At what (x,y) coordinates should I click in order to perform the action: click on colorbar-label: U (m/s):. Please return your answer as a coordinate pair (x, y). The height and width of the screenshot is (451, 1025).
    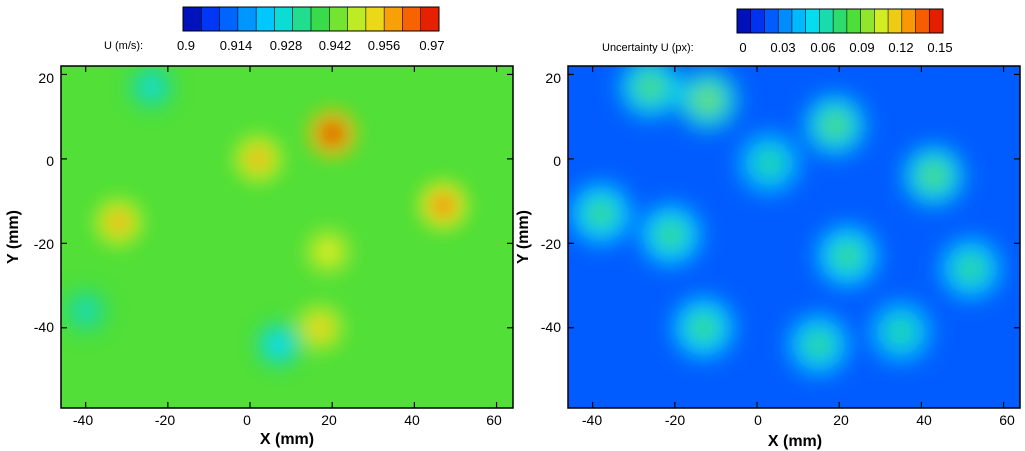
    Looking at the image, I should click on (123, 46).